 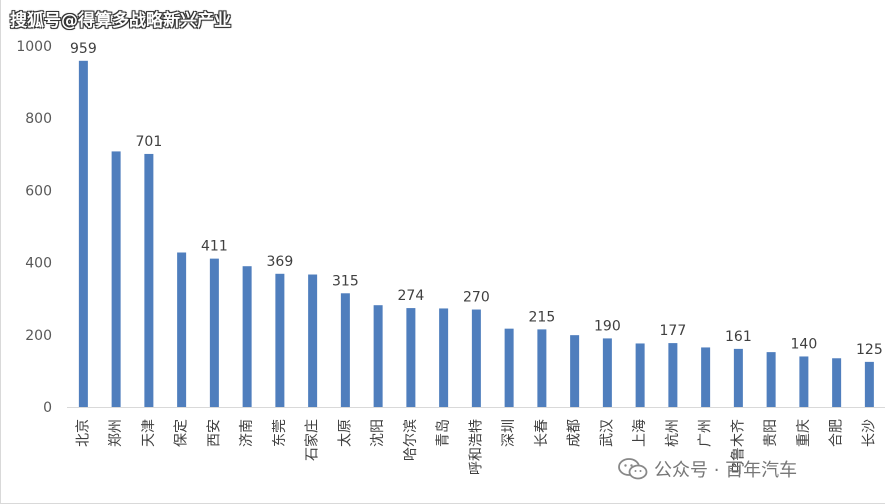 I want to click on x-tick-label: 石家庄, so click(x=312, y=440).